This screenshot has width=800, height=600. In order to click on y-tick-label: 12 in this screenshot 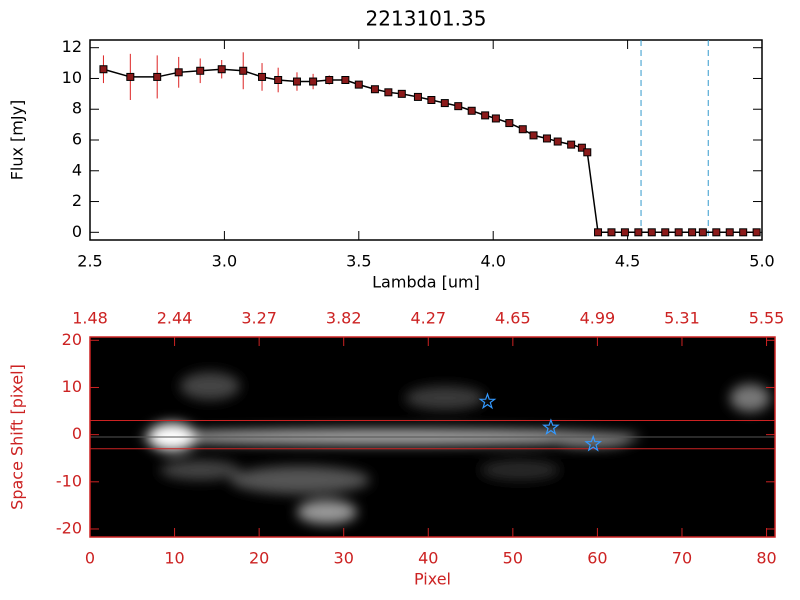, I will do `click(72, 46)`.